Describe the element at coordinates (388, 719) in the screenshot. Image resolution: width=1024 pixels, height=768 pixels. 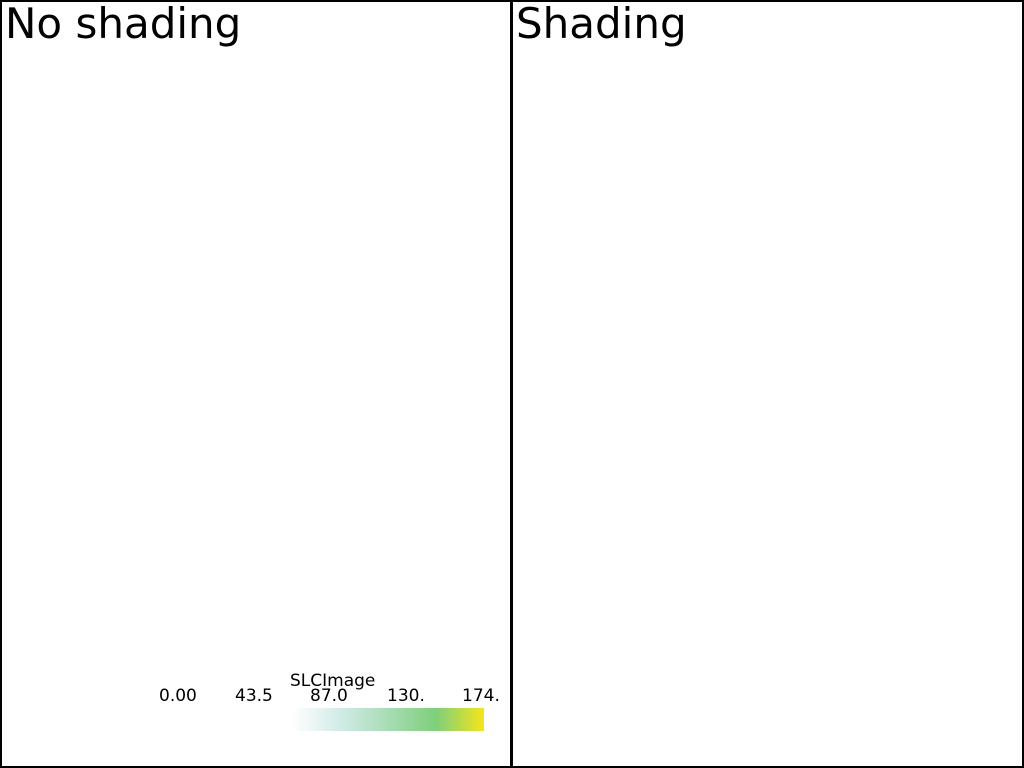
I see `scalar-bar-colormap` at that location.